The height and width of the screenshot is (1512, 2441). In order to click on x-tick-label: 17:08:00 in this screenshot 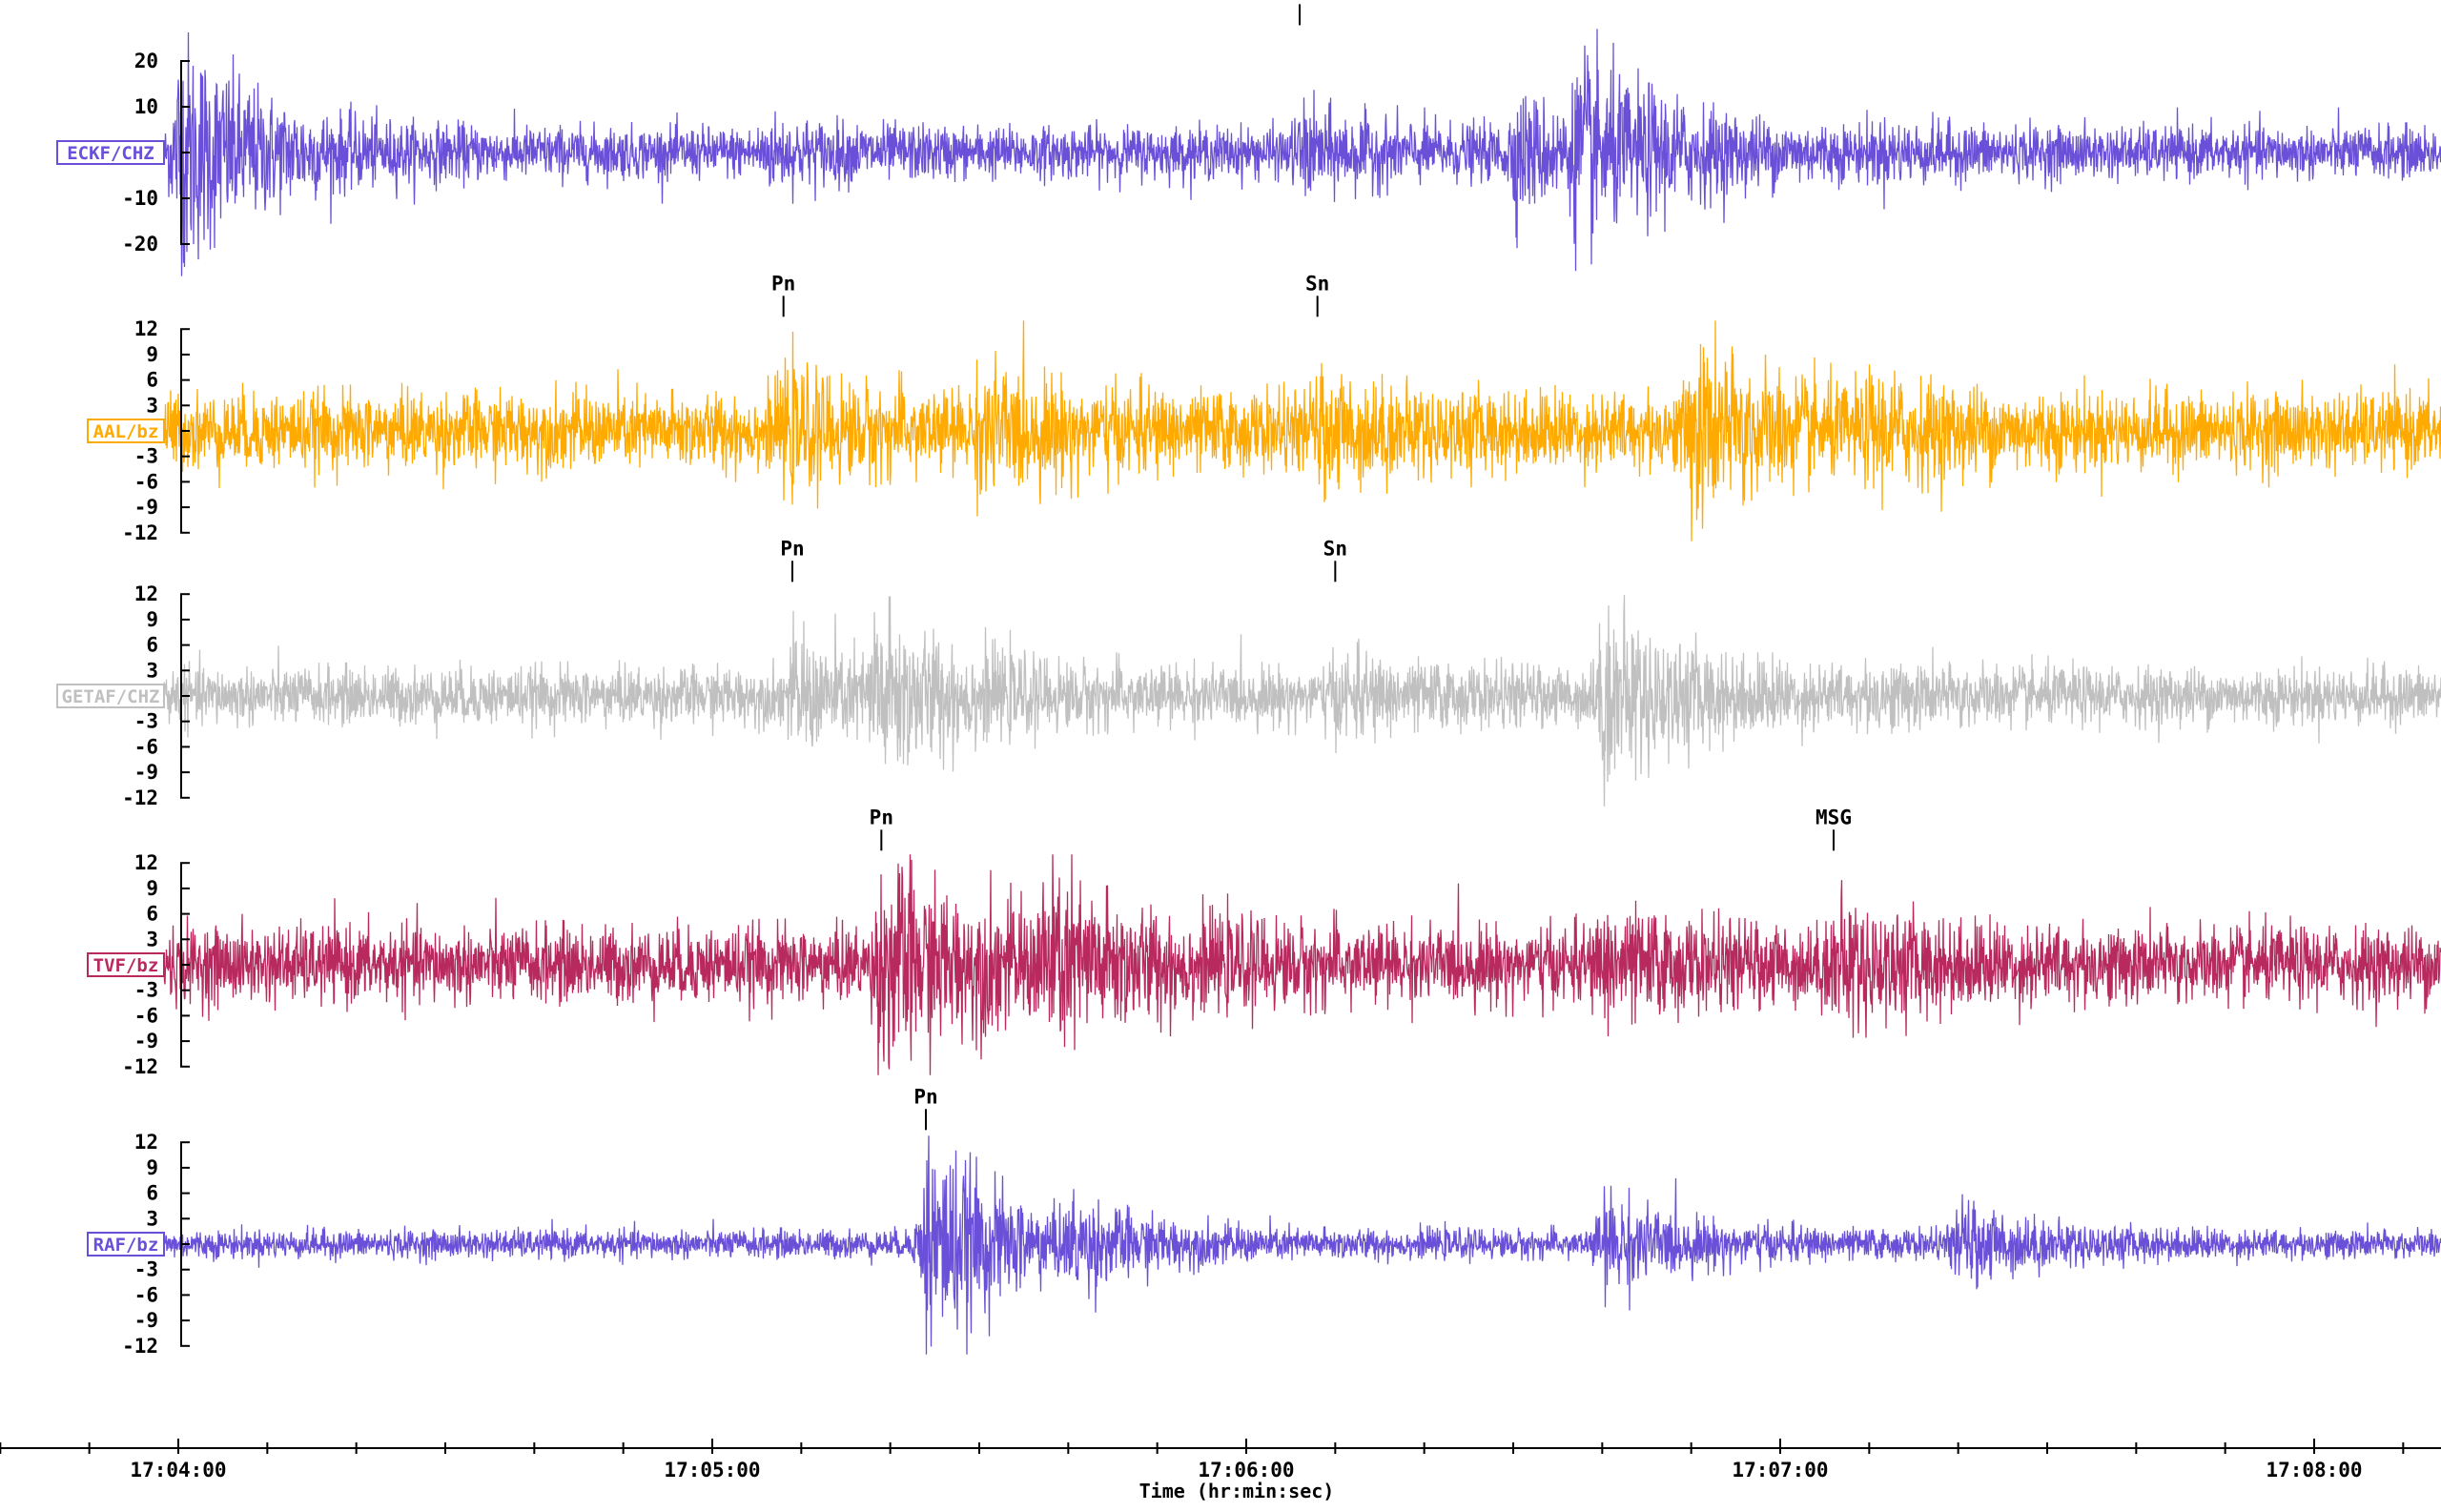, I will do `click(2314, 1470)`.